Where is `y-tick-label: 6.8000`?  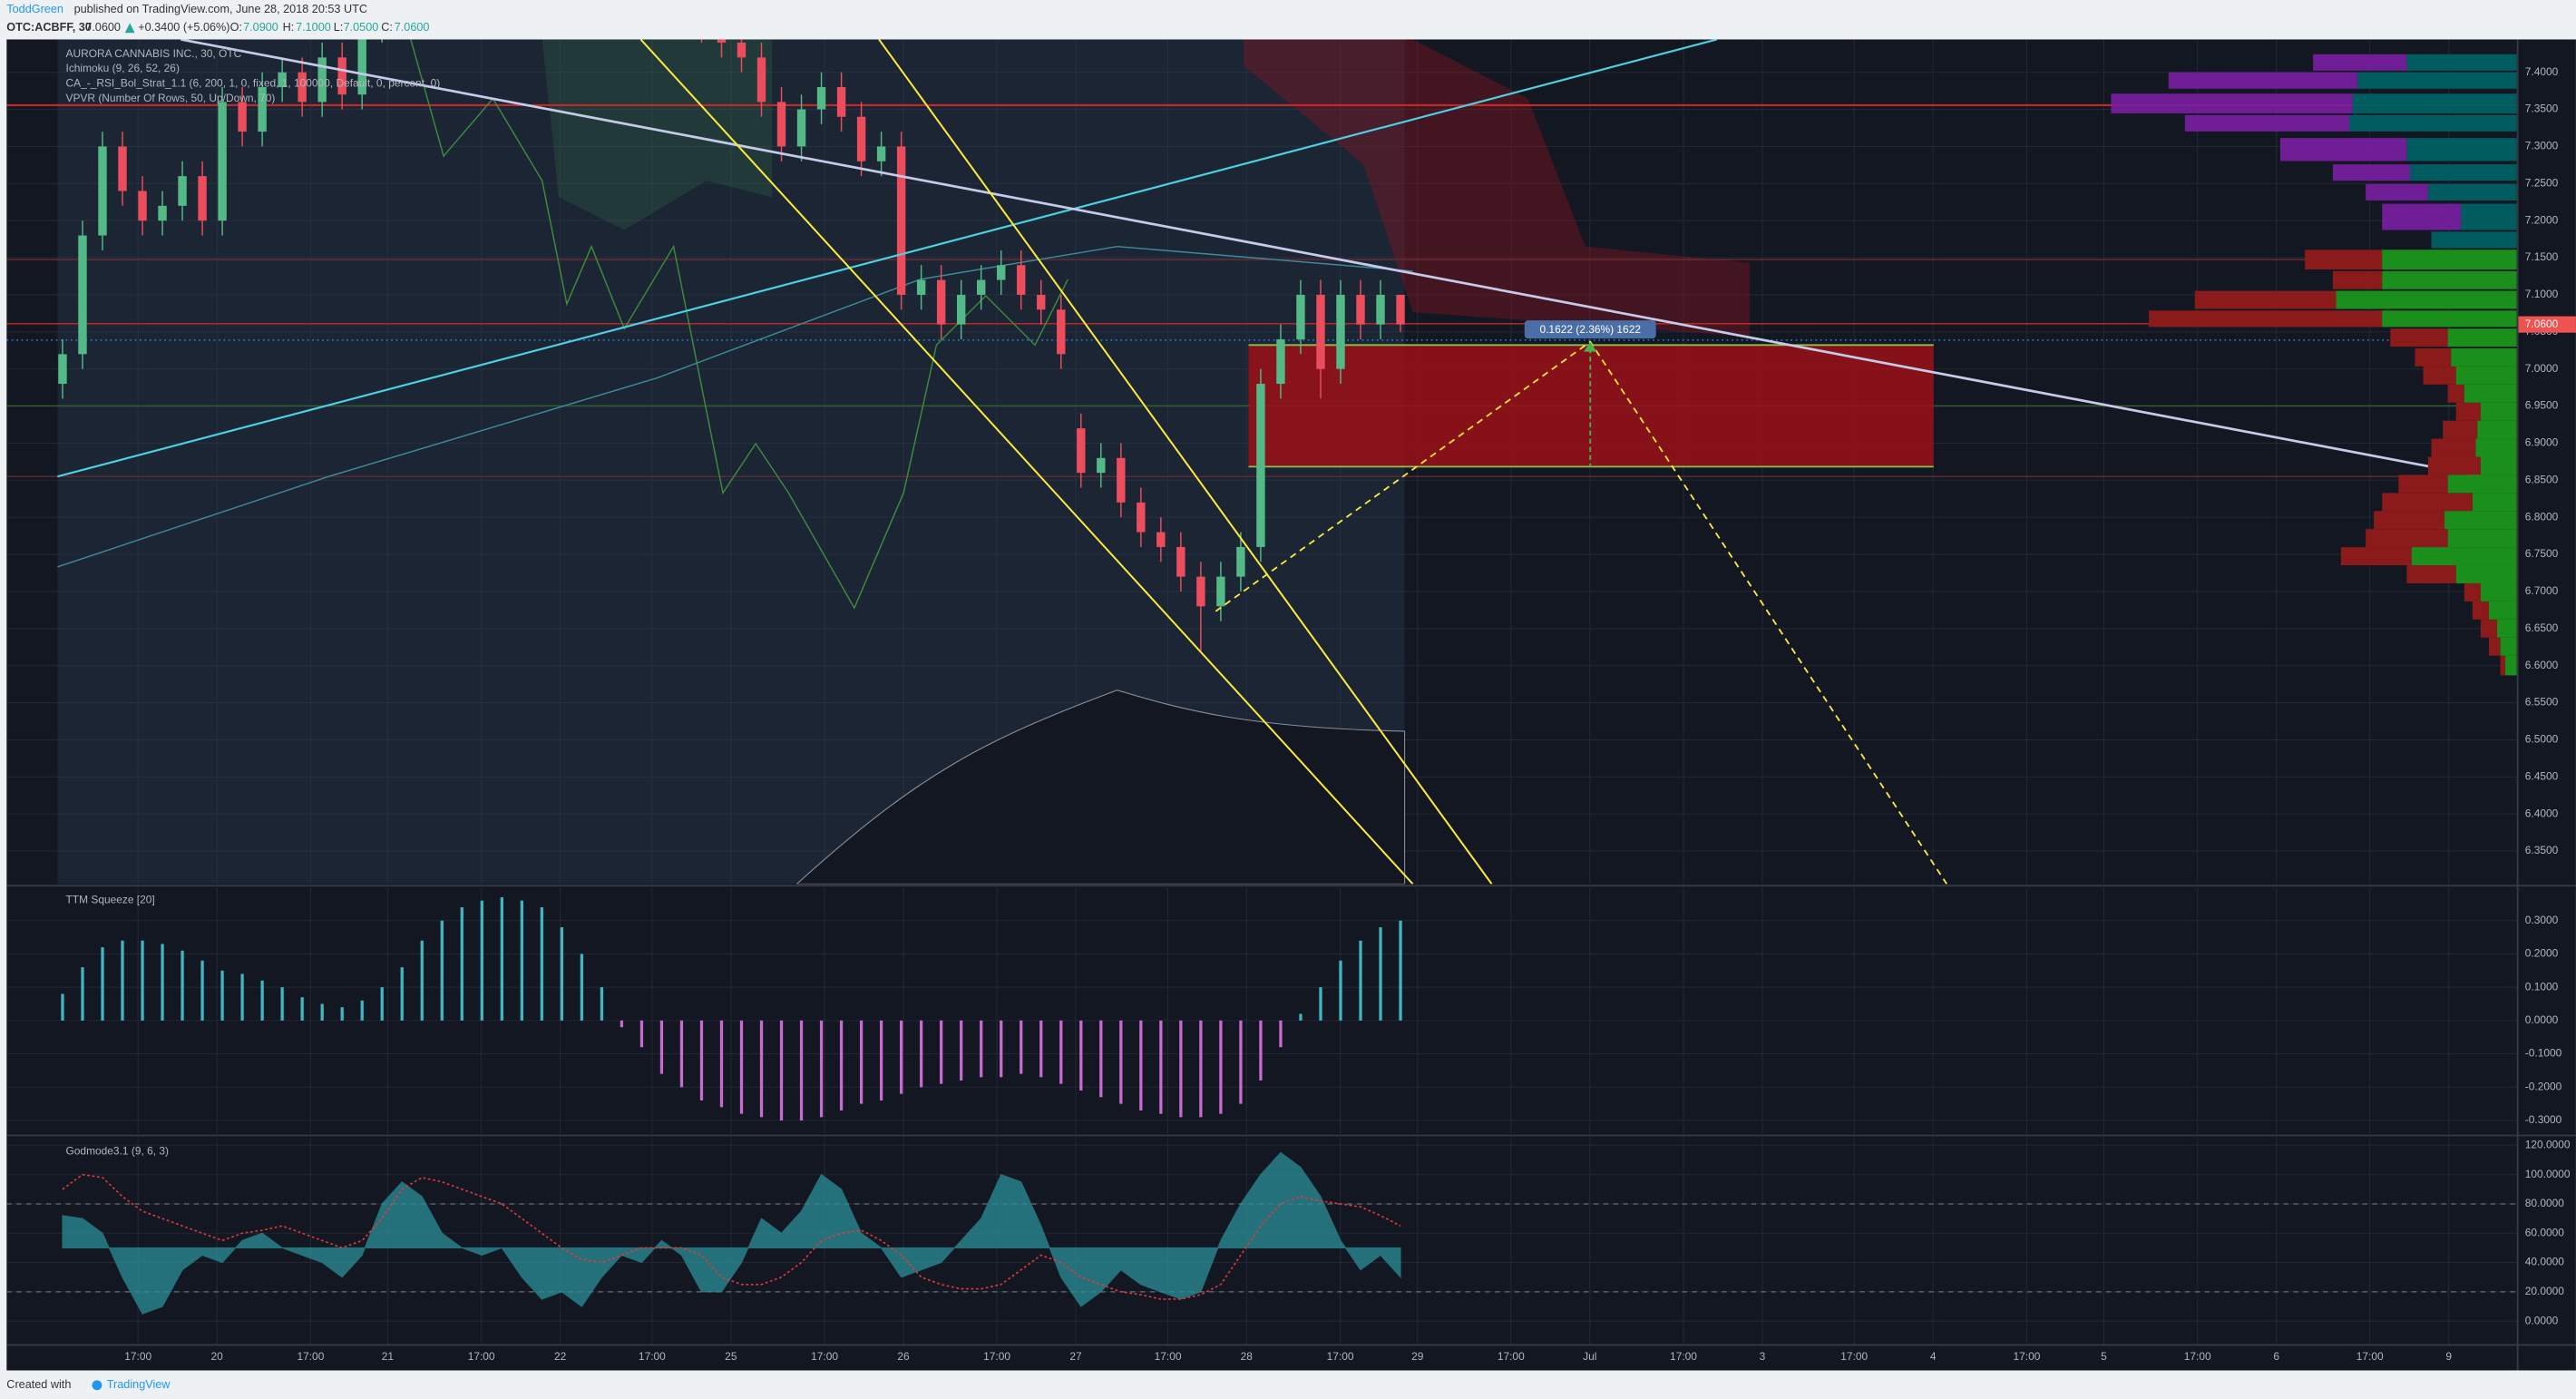
y-tick-label: 6.8000 is located at coordinates (2542, 516).